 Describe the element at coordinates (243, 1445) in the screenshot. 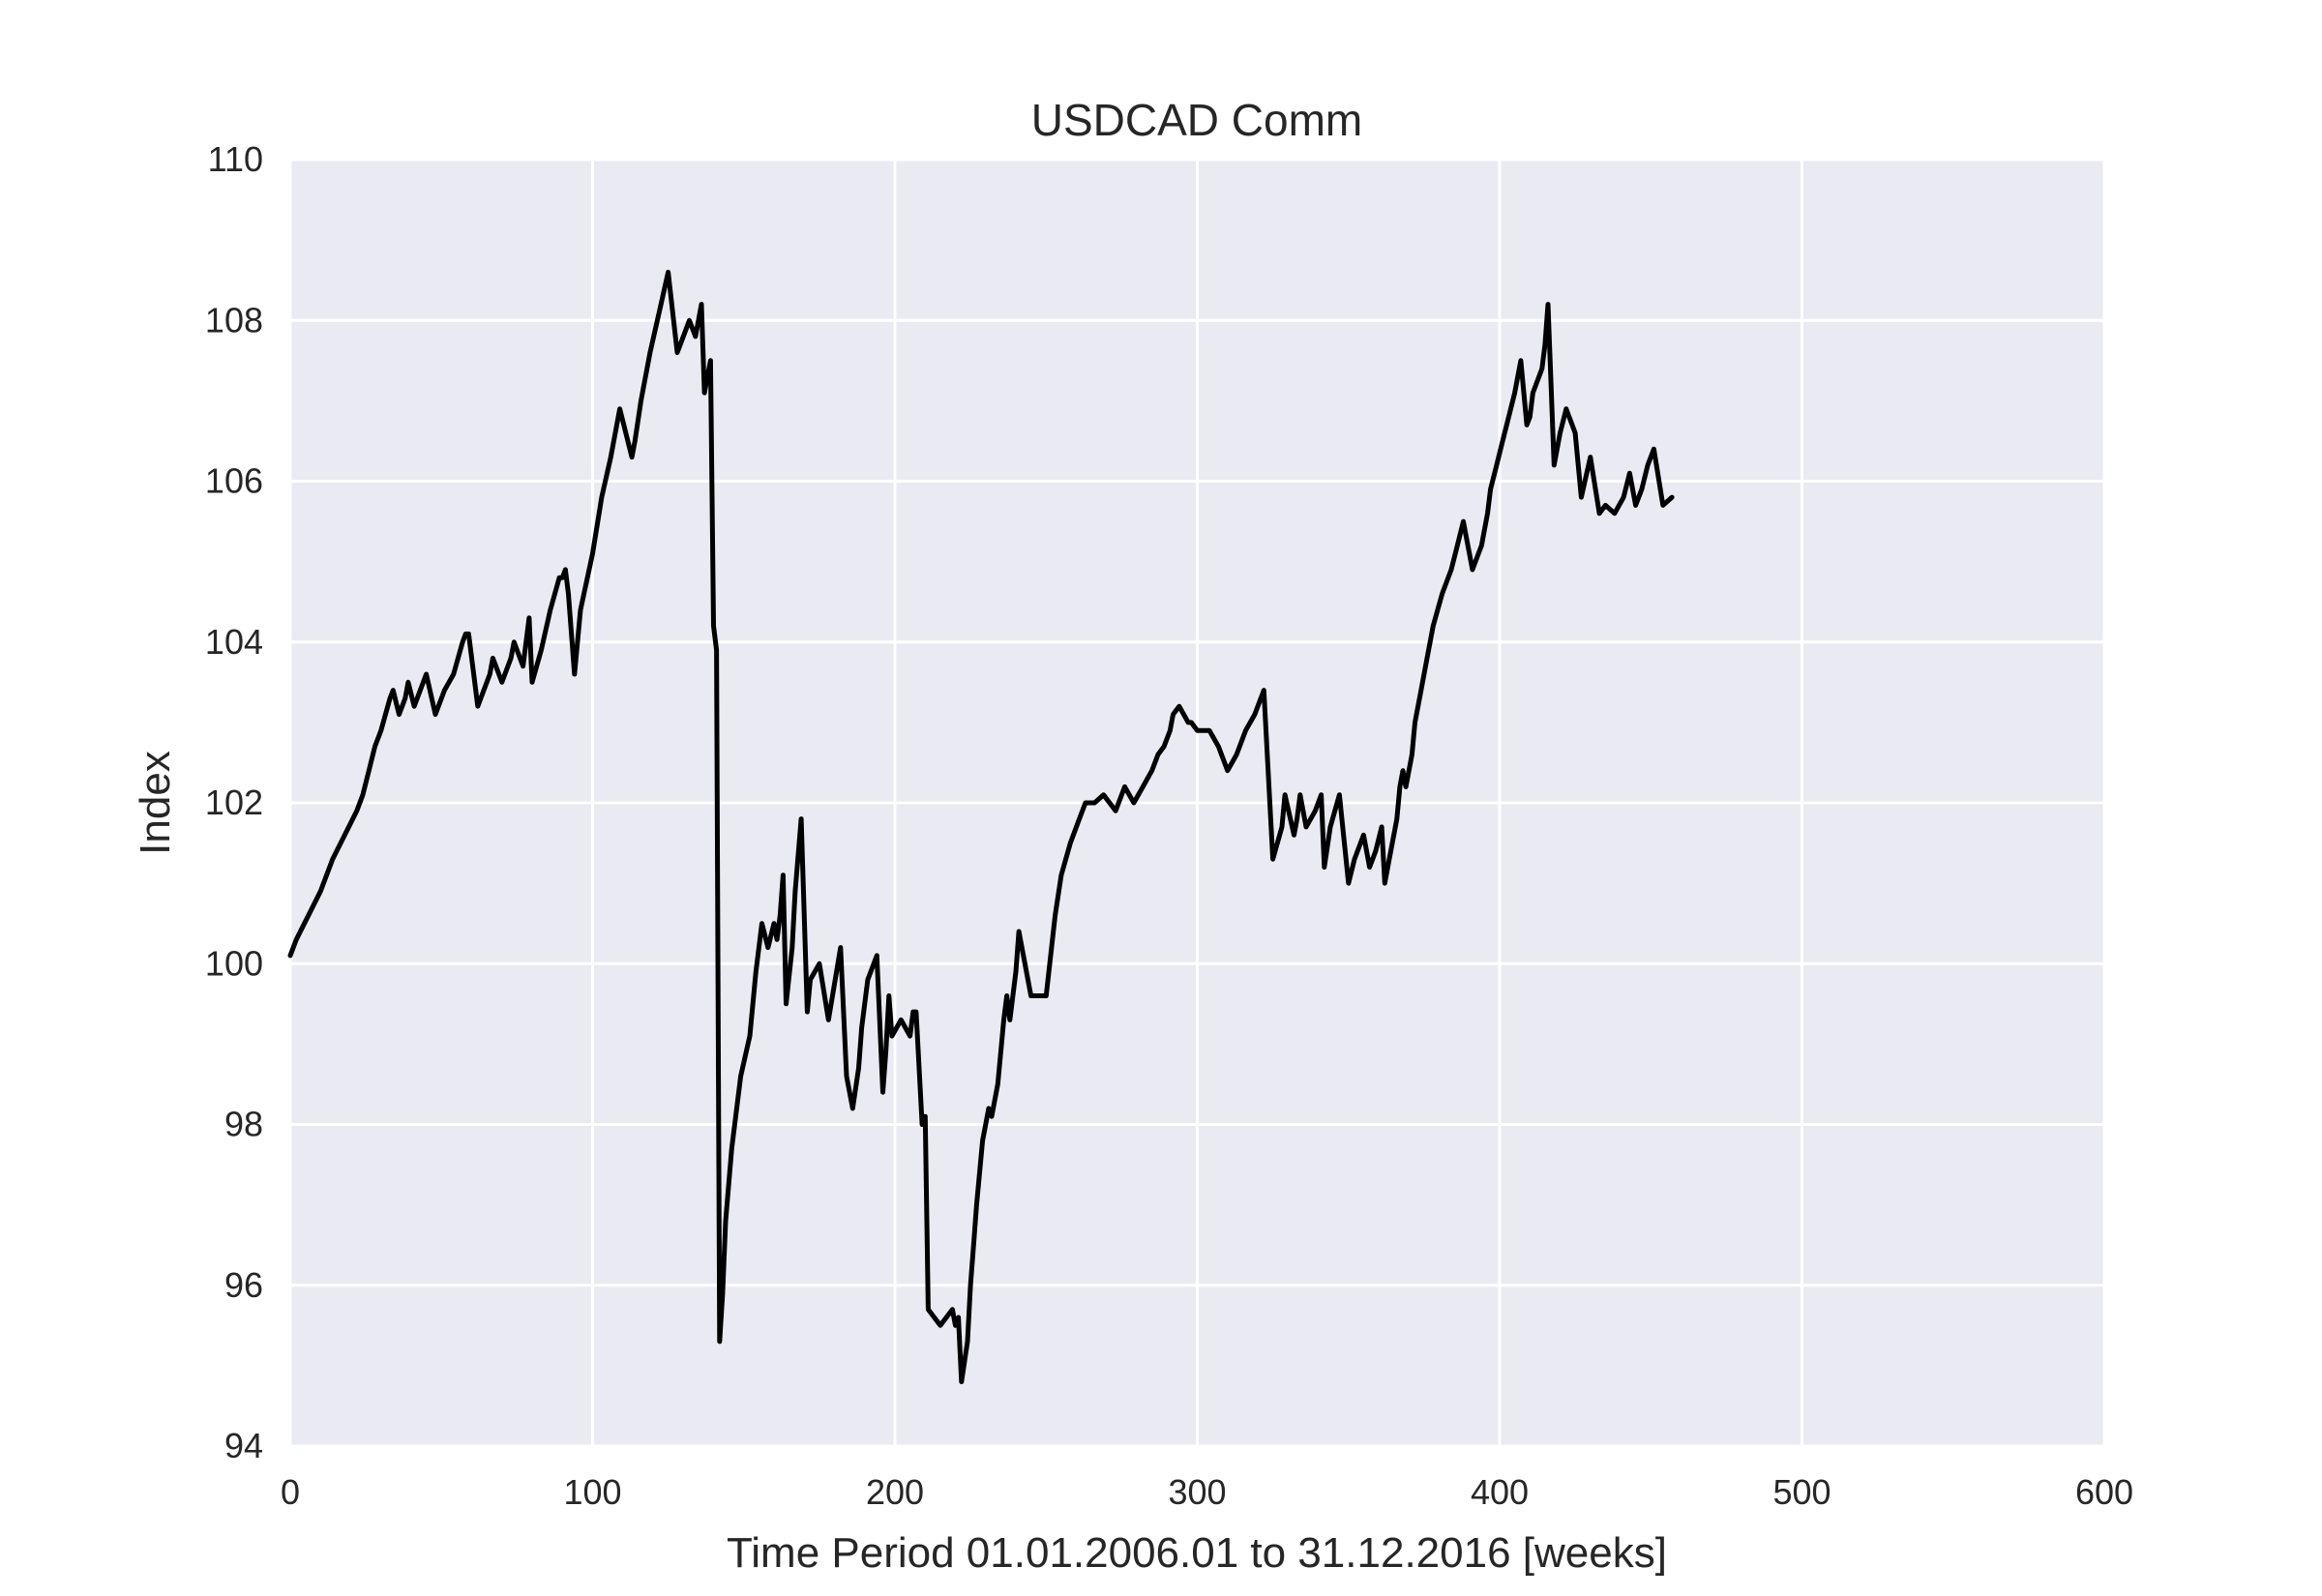

I see `y-tick-label: 94` at that location.